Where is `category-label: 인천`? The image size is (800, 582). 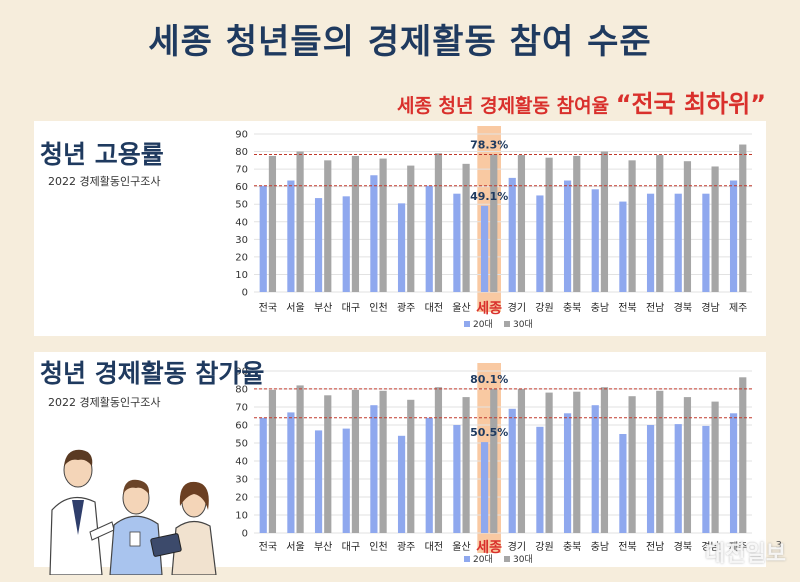
category-label: 인천 is located at coordinates (378, 308).